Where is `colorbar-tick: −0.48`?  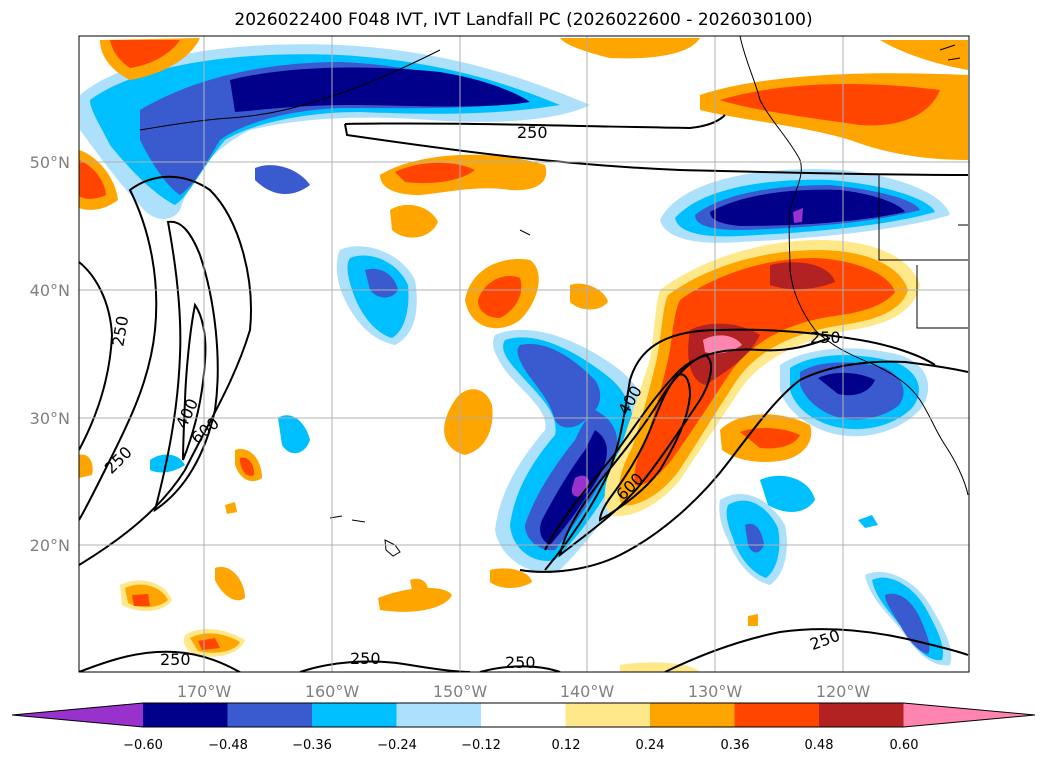
colorbar-tick: −0.48 is located at coordinates (228, 745).